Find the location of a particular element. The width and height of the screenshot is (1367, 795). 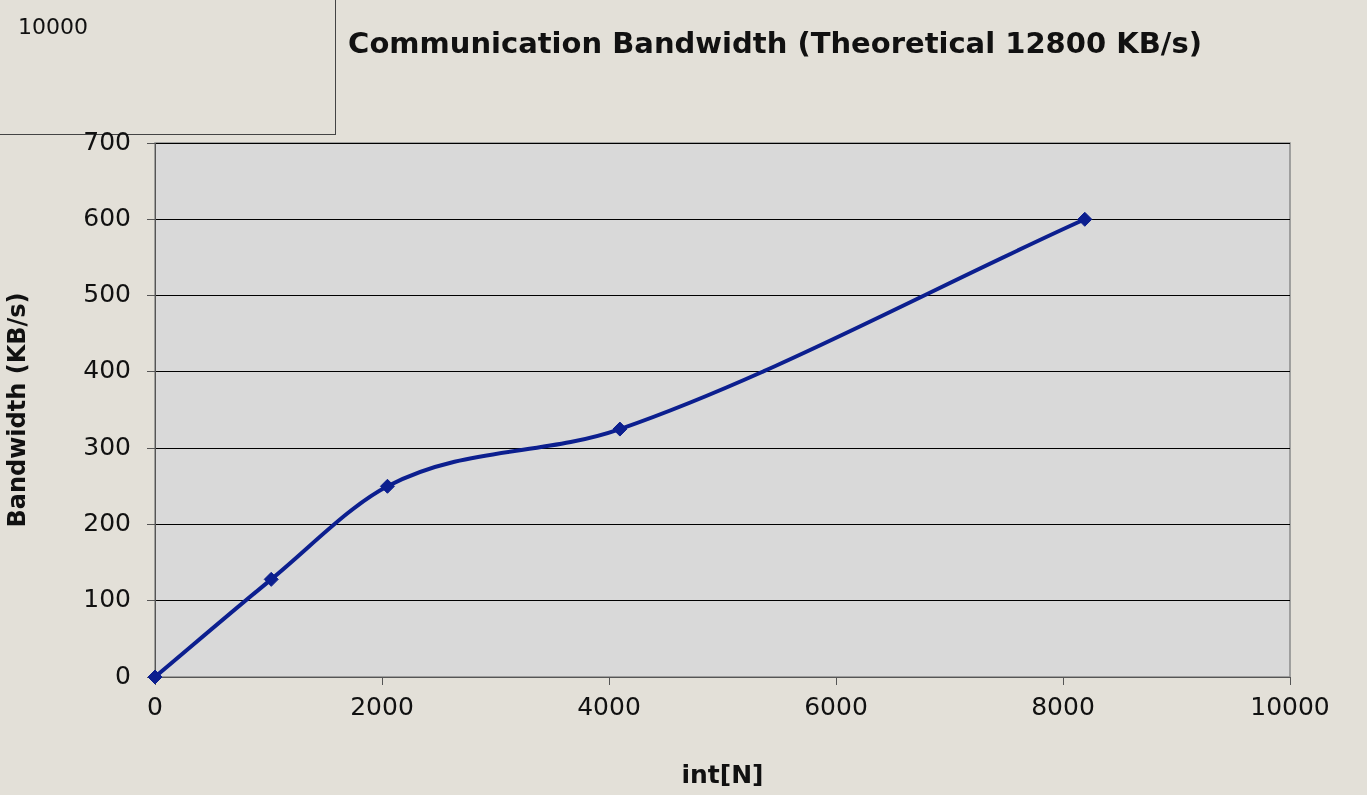

x-tick-label: 4000 is located at coordinates (609, 706).